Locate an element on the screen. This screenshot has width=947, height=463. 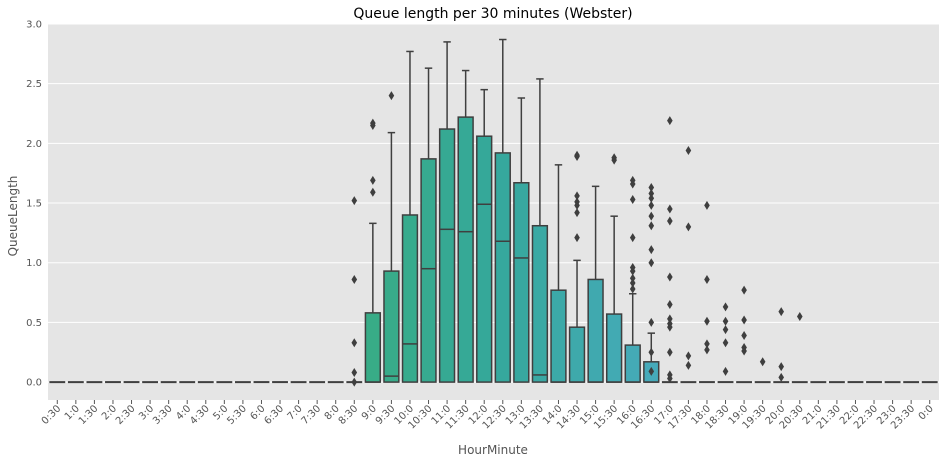
box-11:30 is located at coordinates (465, 226).